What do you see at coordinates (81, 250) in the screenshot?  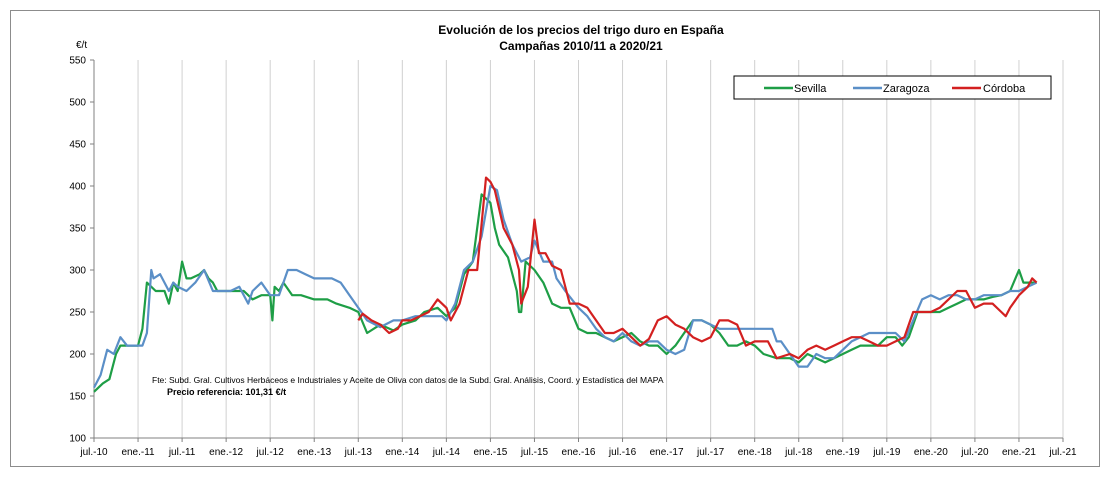 I see `y-tick-labels: 100 150 200 250 300 350 400 450 500 550` at bounding box center [81, 250].